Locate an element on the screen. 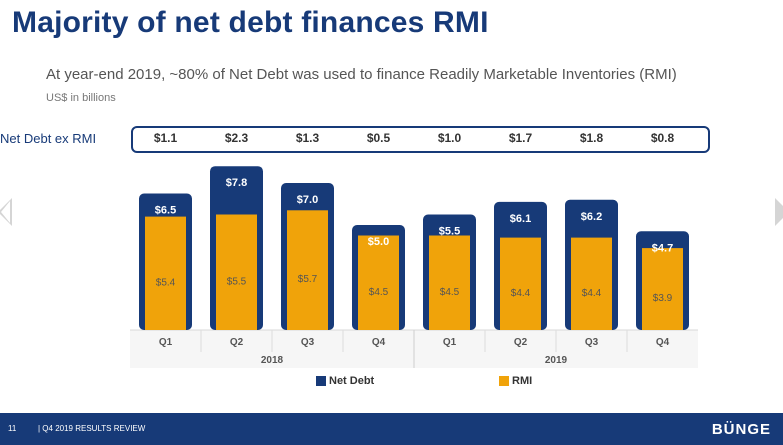 This screenshot has width=783, height=445. data-label-net-debt: $5.5 is located at coordinates (449, 232).